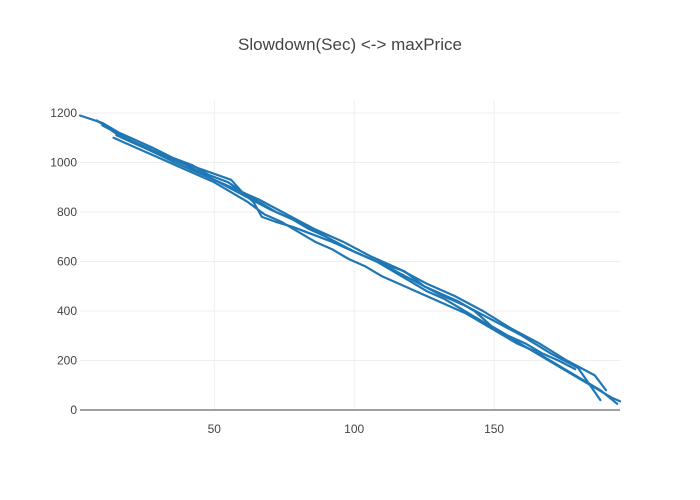 The width and height of the screenshot is (700, 500). Describe the element at coordinates (73, 410) in the screenshot. I see `y-tick-label: 0` at that location.